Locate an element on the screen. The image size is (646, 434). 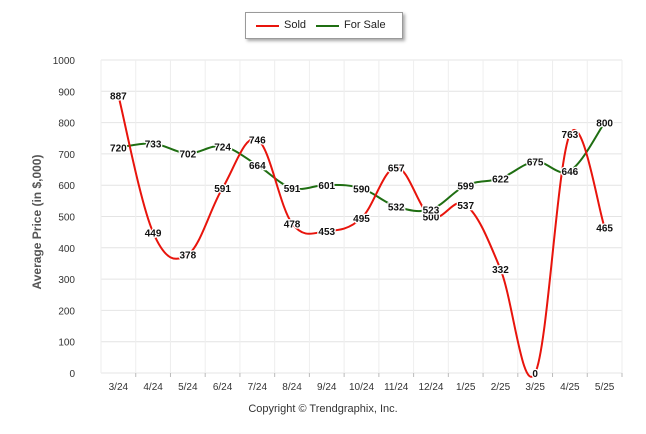
data-label-for-sale: 590 is located at coordinates (361, 189).